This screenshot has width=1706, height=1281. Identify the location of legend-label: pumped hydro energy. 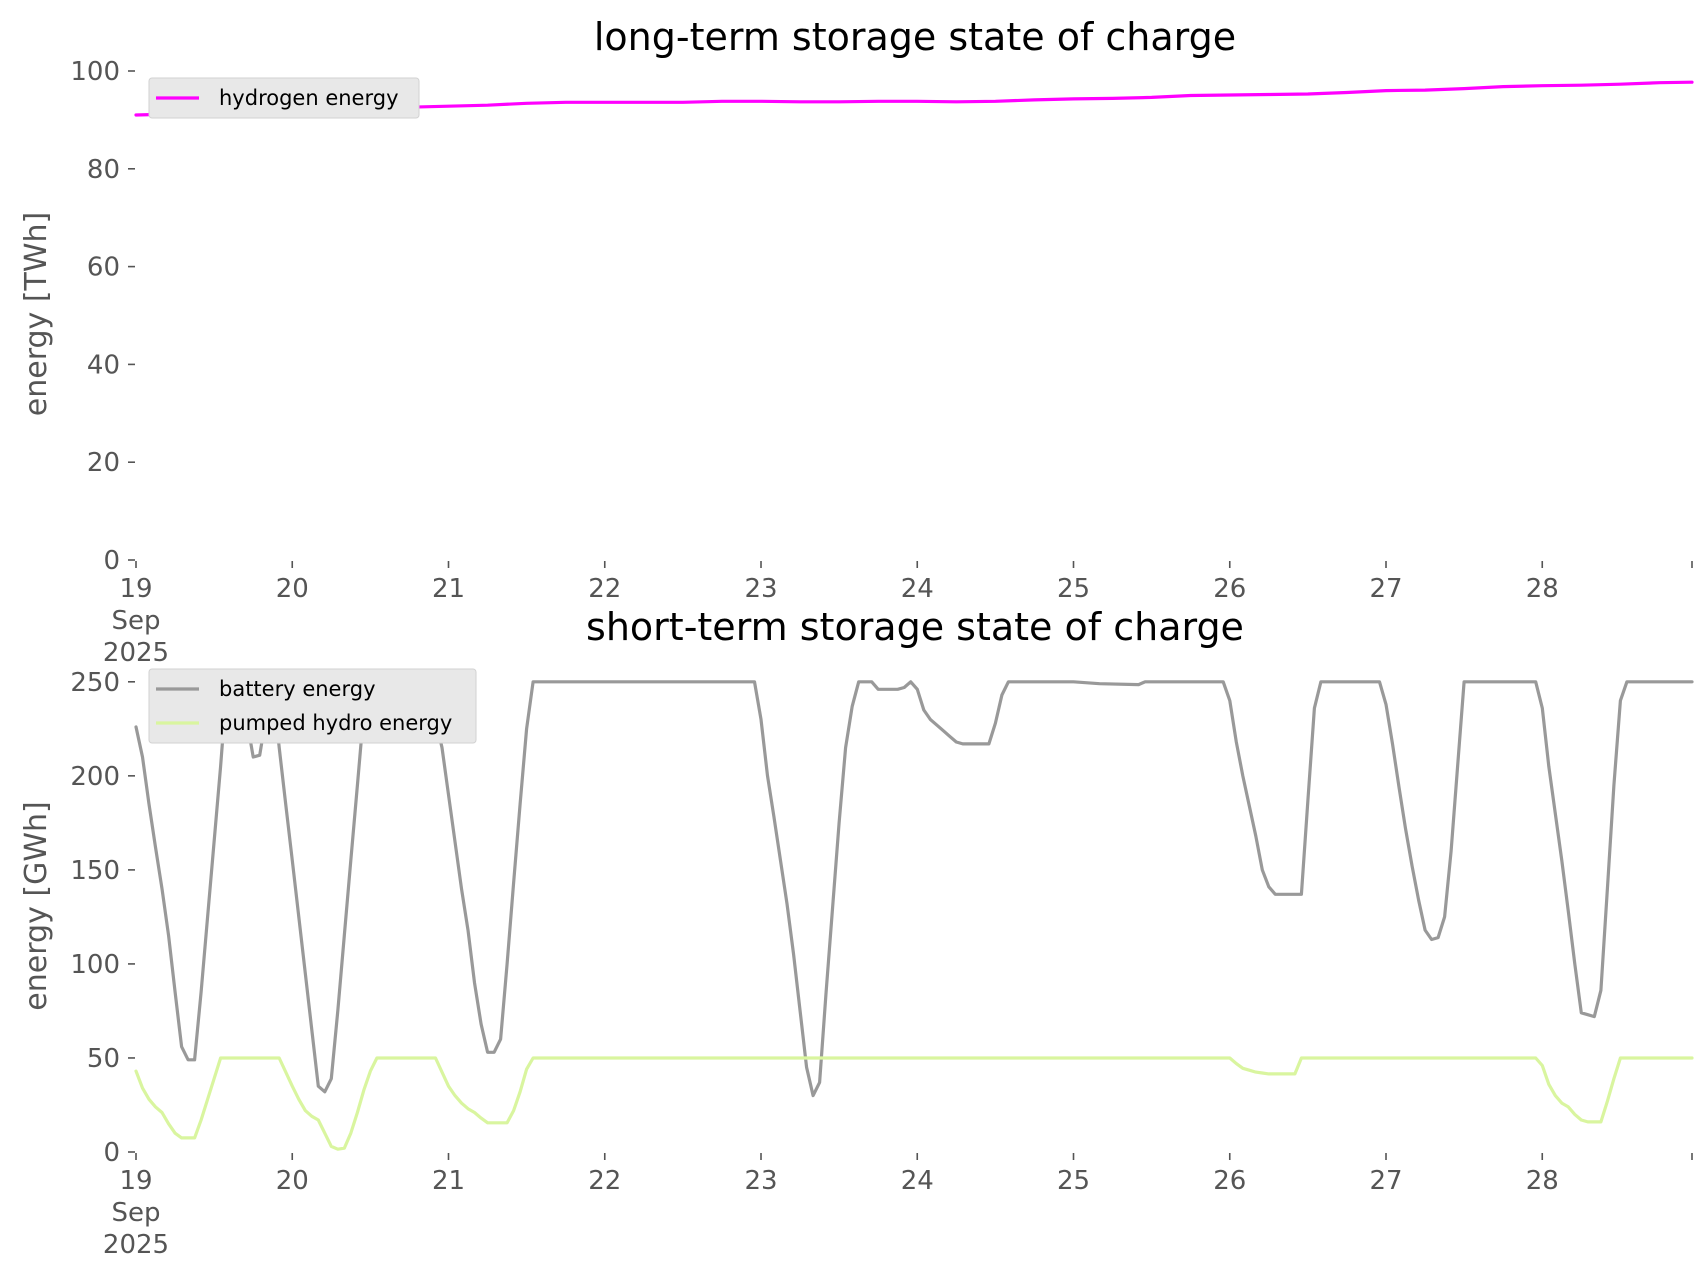
(335, 723).